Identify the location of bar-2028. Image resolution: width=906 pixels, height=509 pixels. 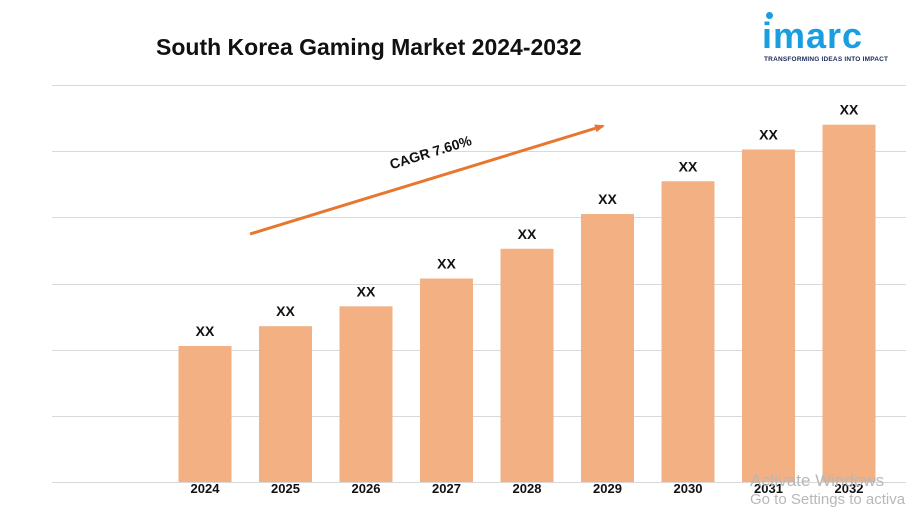
(527, 365).